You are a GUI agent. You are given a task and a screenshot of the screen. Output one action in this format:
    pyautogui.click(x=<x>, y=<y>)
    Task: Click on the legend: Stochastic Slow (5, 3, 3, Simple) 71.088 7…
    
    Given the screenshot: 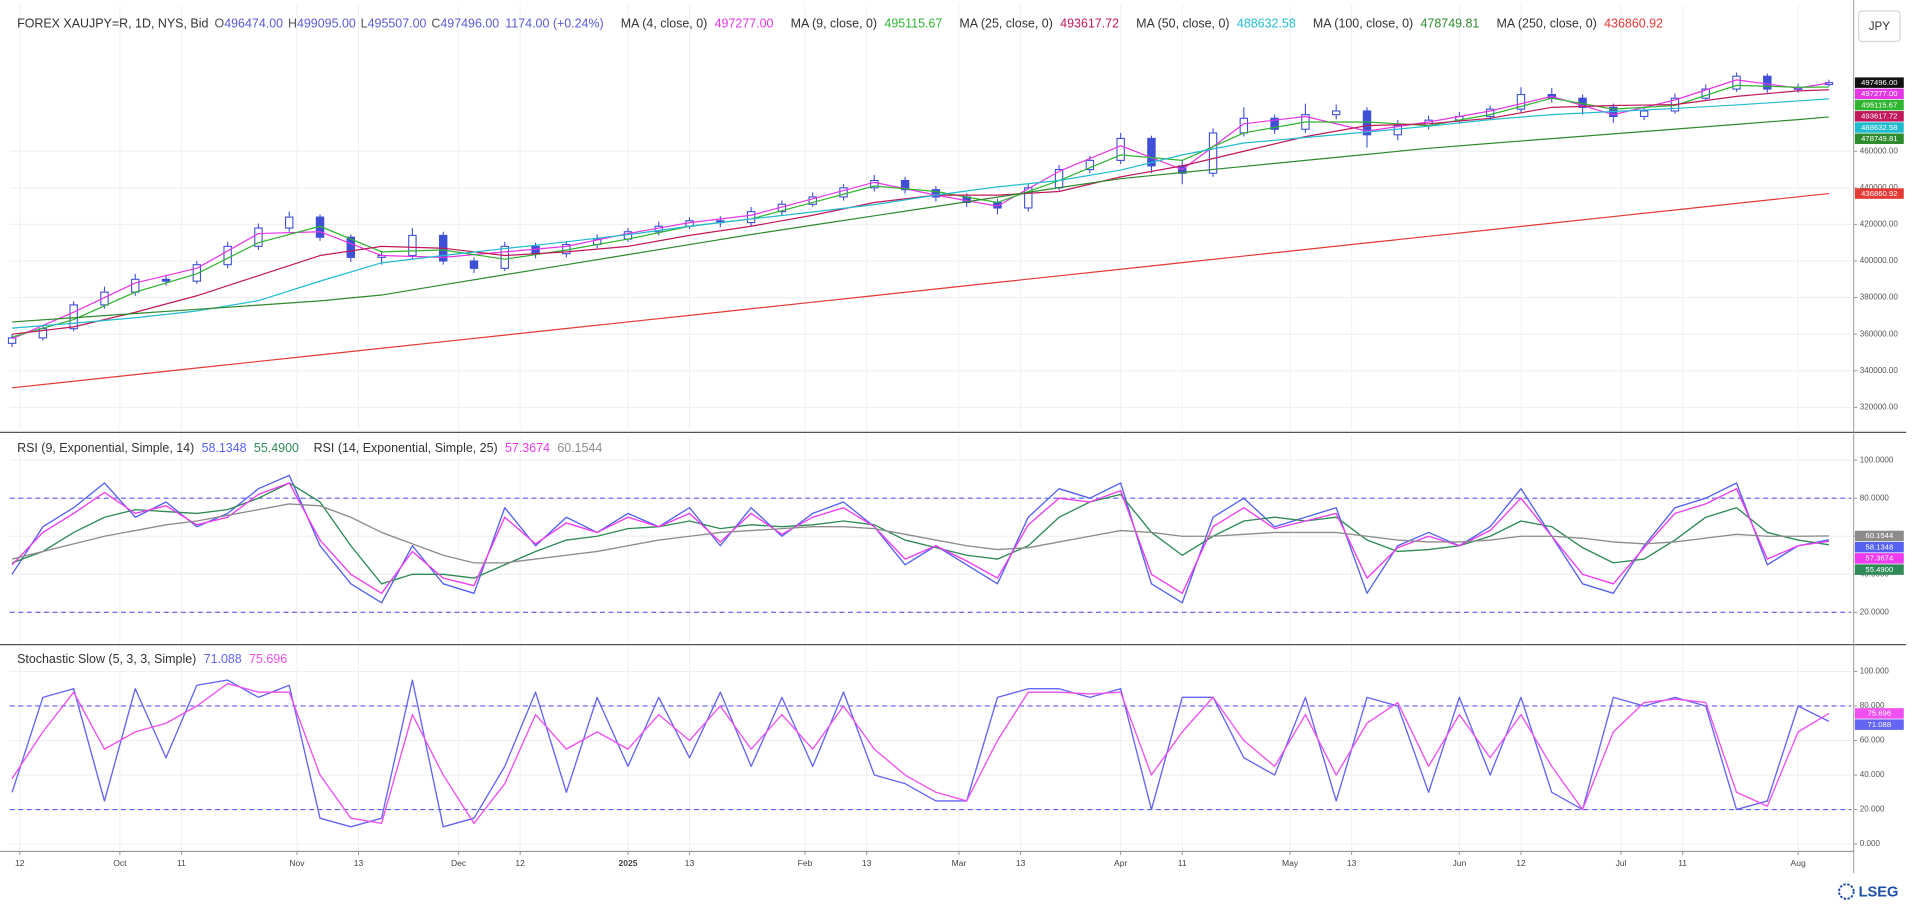 What is the action you would take?
    pyautogui.click(x=152, y=659)
    